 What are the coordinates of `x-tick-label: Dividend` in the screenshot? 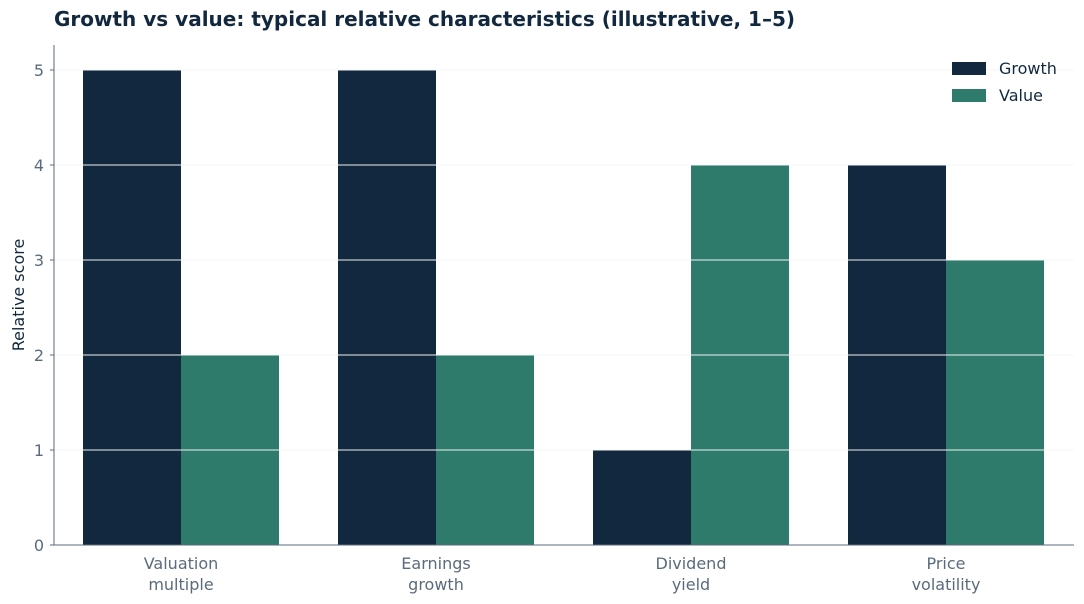 It's located at (691, 563).